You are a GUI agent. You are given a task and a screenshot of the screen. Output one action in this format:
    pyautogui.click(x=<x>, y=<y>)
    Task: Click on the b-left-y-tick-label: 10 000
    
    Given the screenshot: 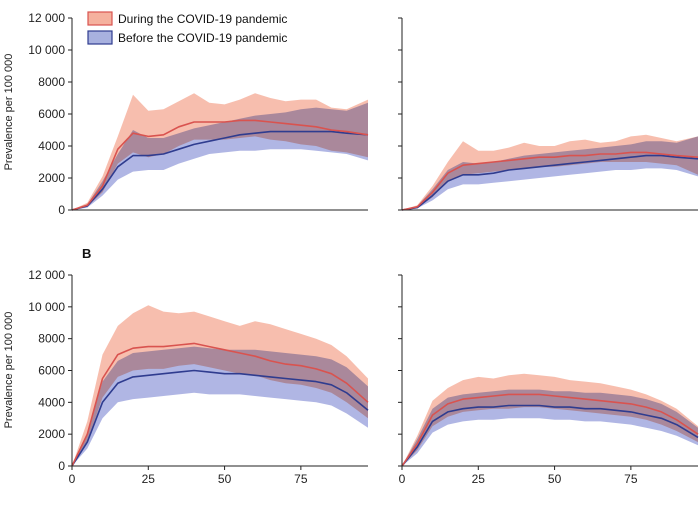 What is the action you would take?
    pyautogui.click(x=46, y=307)
    